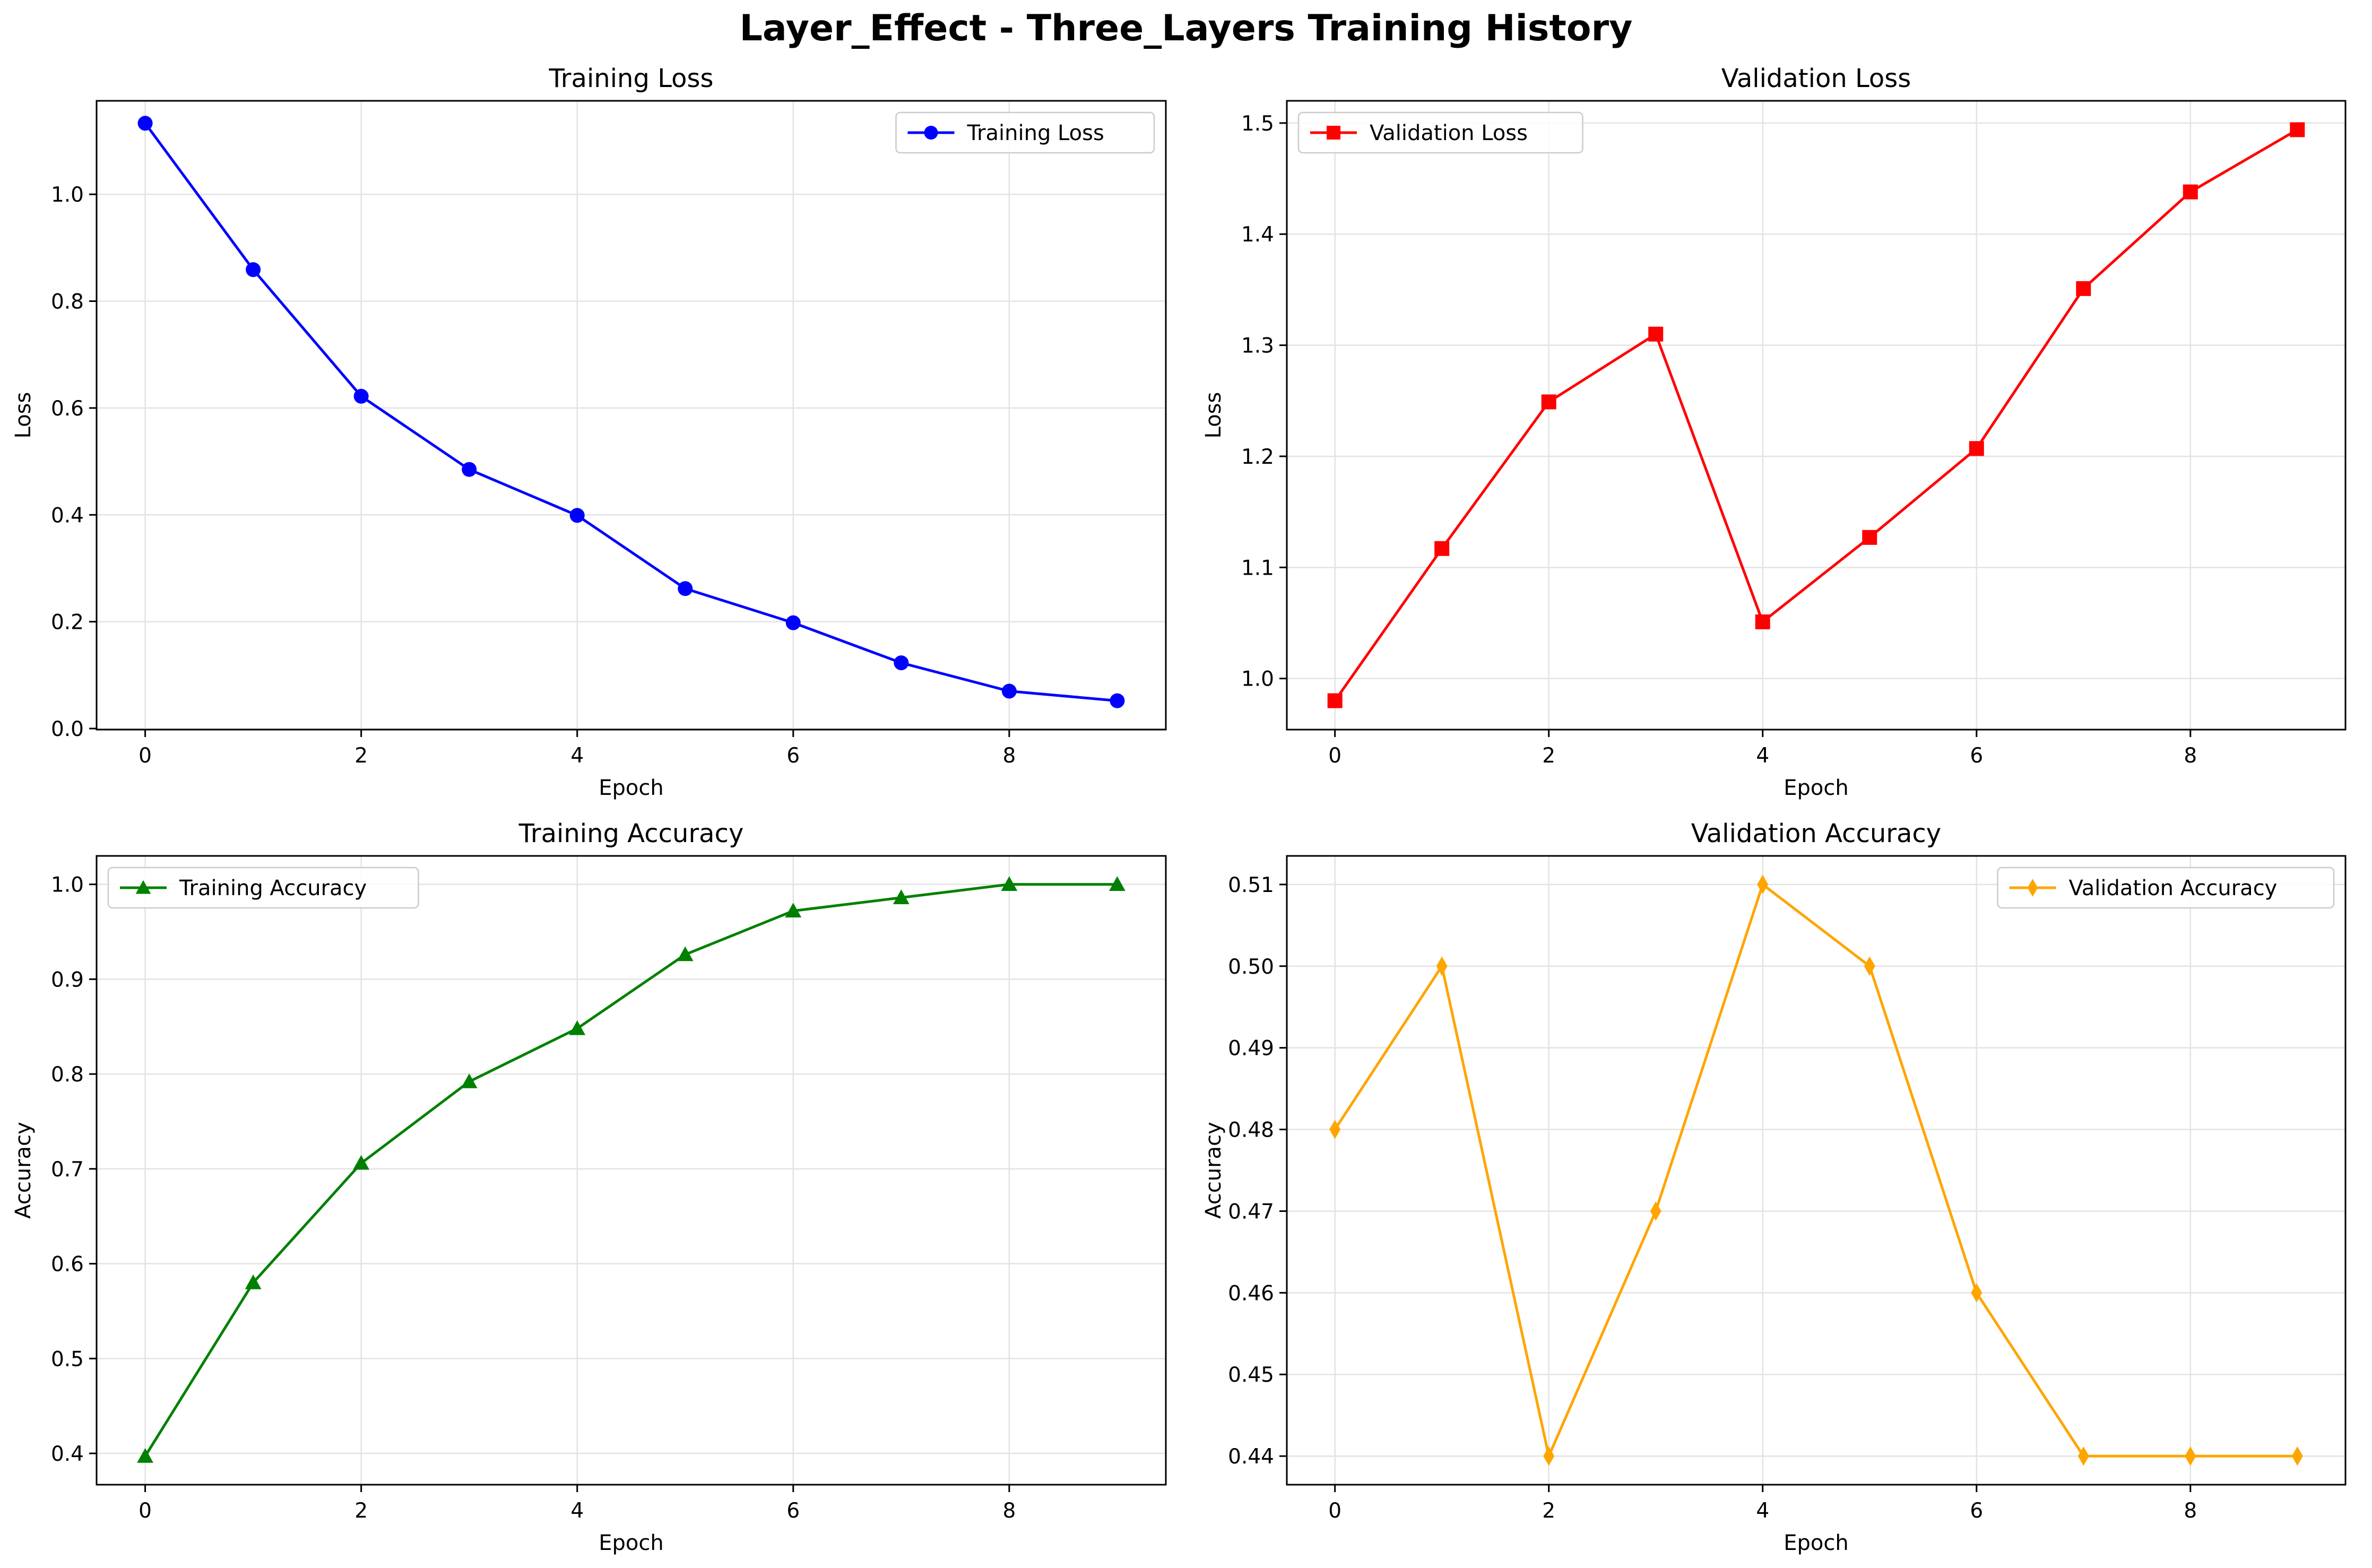 This screenshot has width=2372, height=1568. Describe the element at coordinates (1251, 1457) in the screenshot. I see `y-tick-label: 0.44` at that location.